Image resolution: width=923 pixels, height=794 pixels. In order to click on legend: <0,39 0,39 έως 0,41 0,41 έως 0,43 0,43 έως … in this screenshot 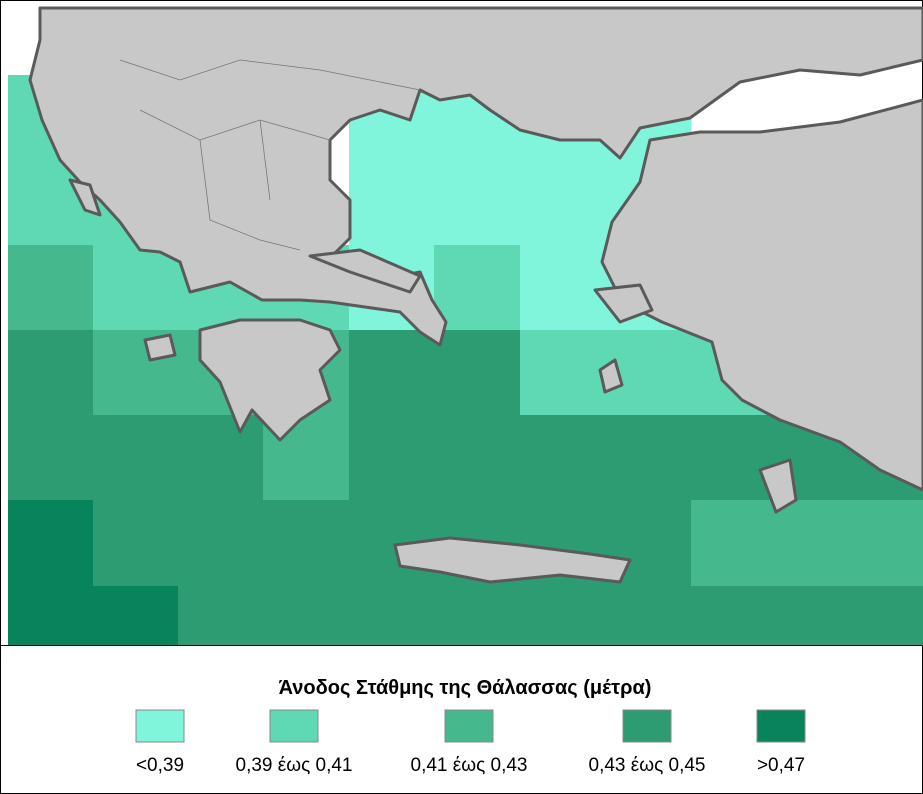, I will do `click(470, 742)`.